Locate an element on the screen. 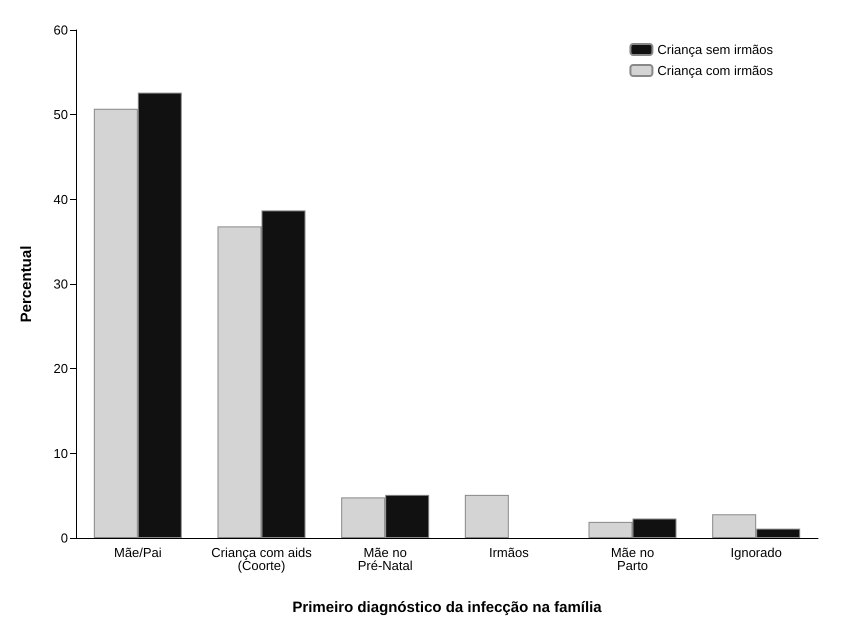  x-tick-label: Mãe no Pré-Natal is located at coordinates (385, 559).